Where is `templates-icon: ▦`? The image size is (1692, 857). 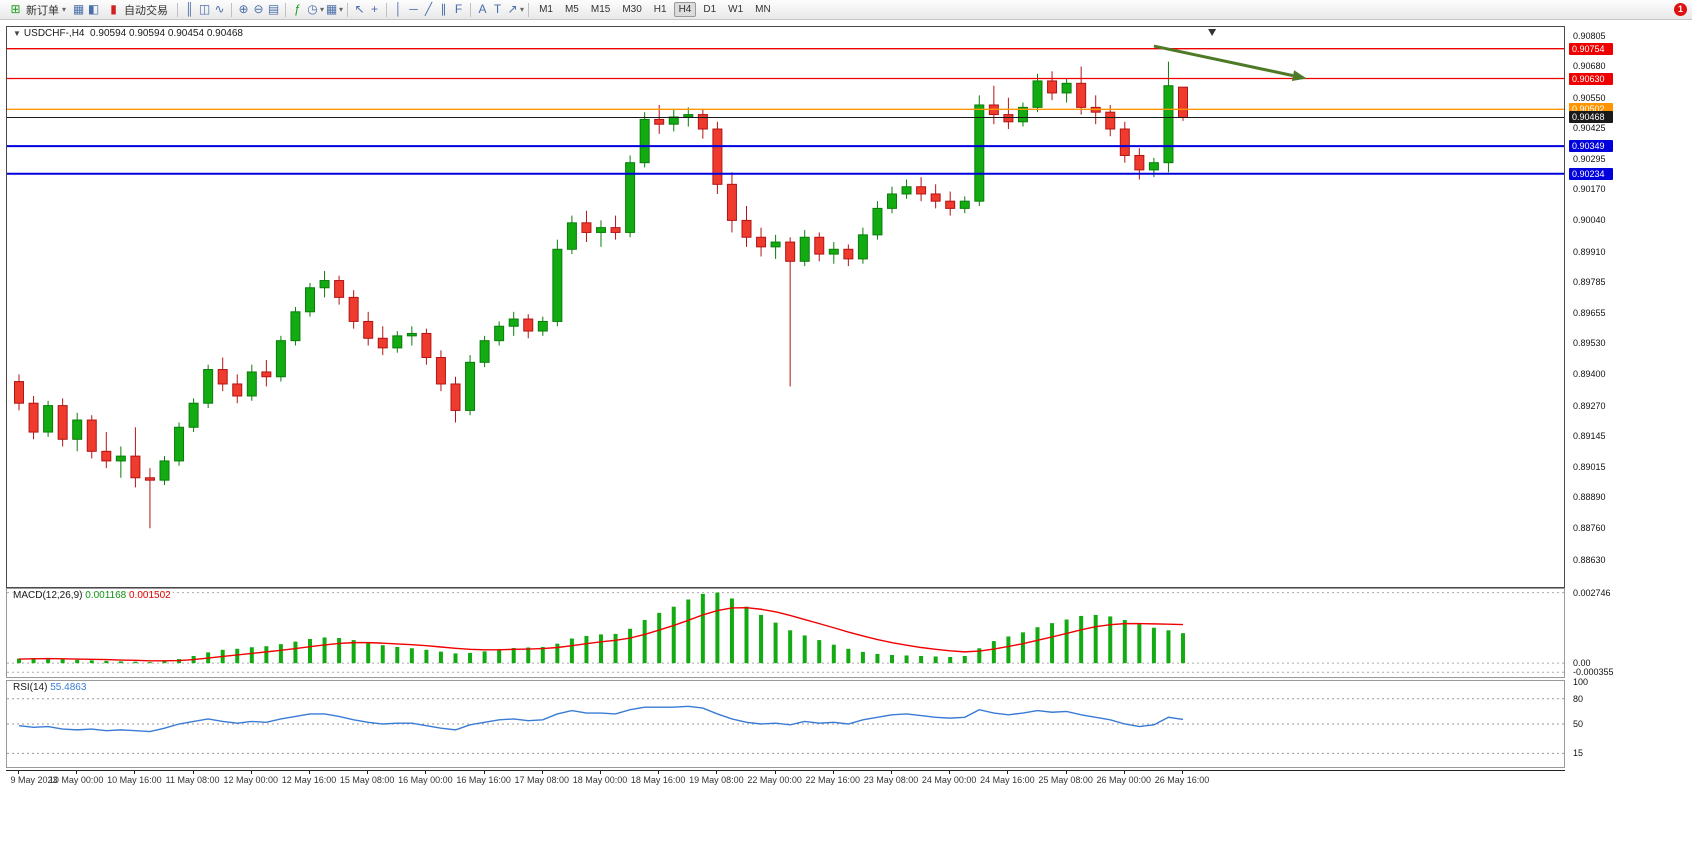
templates-icon: ▦ is located at coordinates (331, 9).